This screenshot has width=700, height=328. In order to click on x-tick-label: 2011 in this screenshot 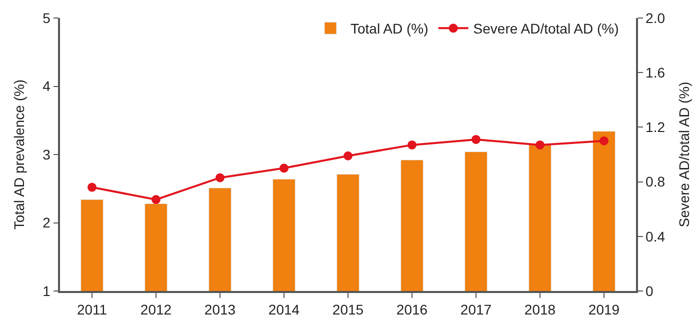, I will do `click(92, 310)`.